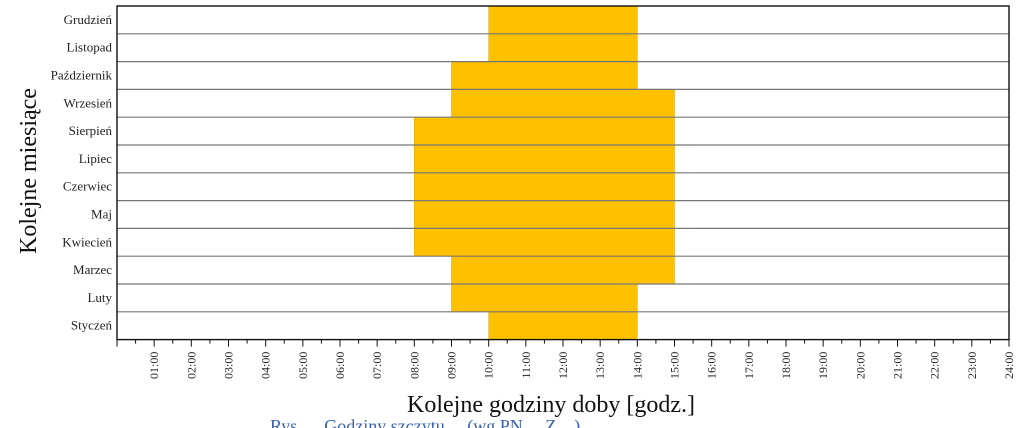  I want to click on bar-marzec, so click(563, 270).